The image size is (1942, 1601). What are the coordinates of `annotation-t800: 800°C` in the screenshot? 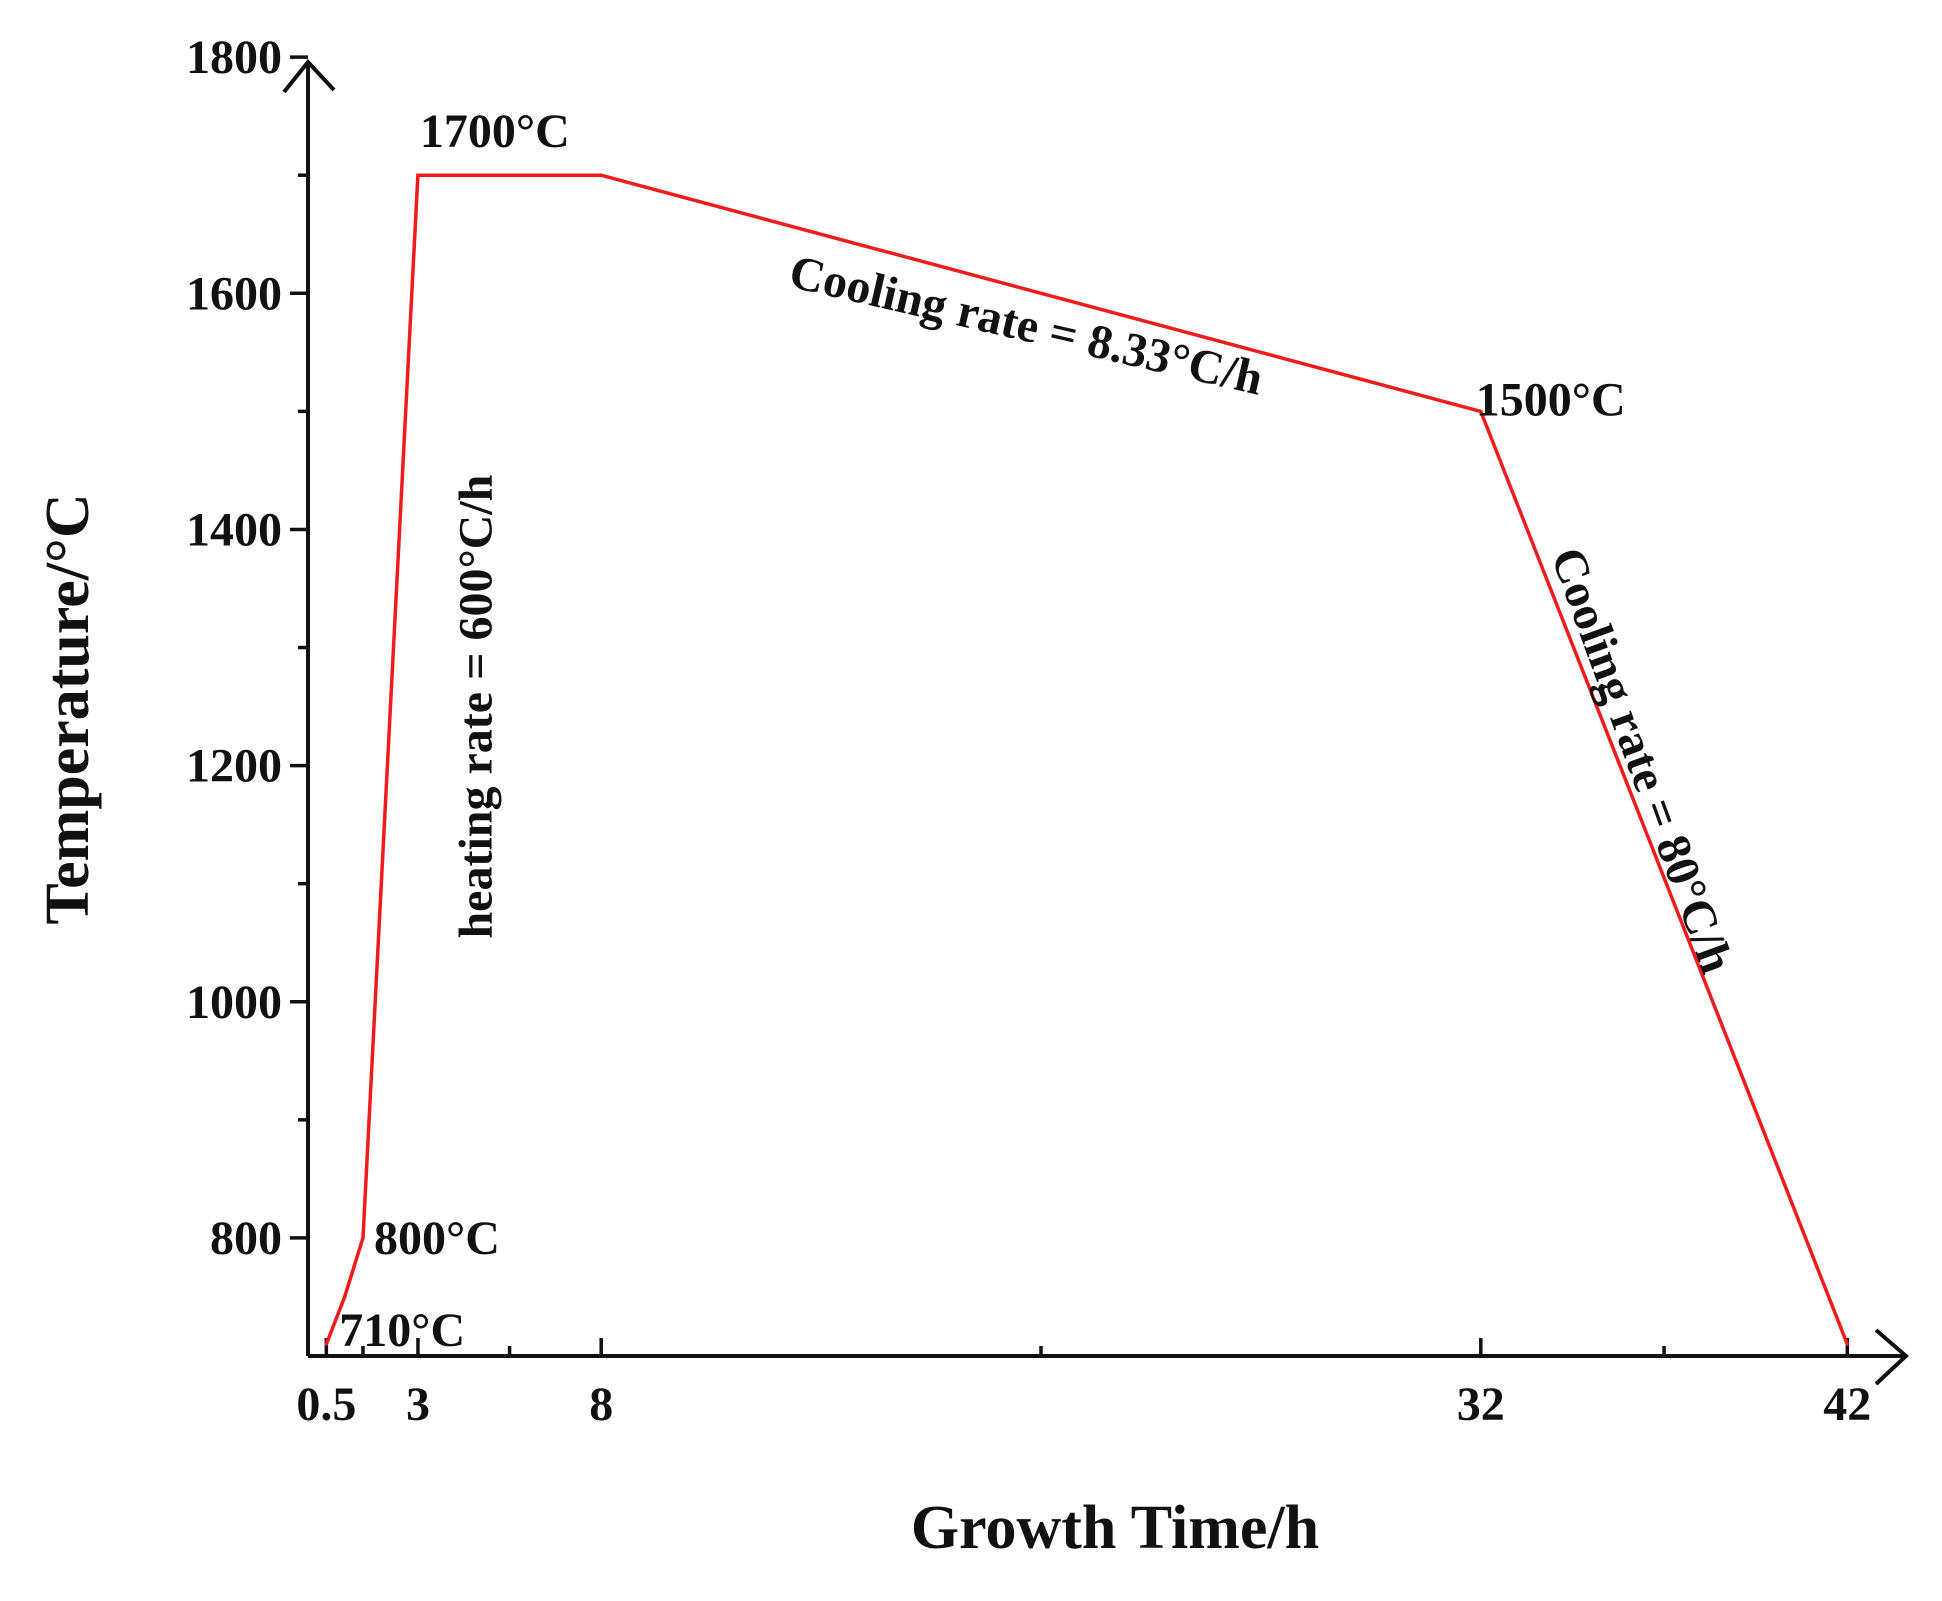 It's located at (437, 1238).